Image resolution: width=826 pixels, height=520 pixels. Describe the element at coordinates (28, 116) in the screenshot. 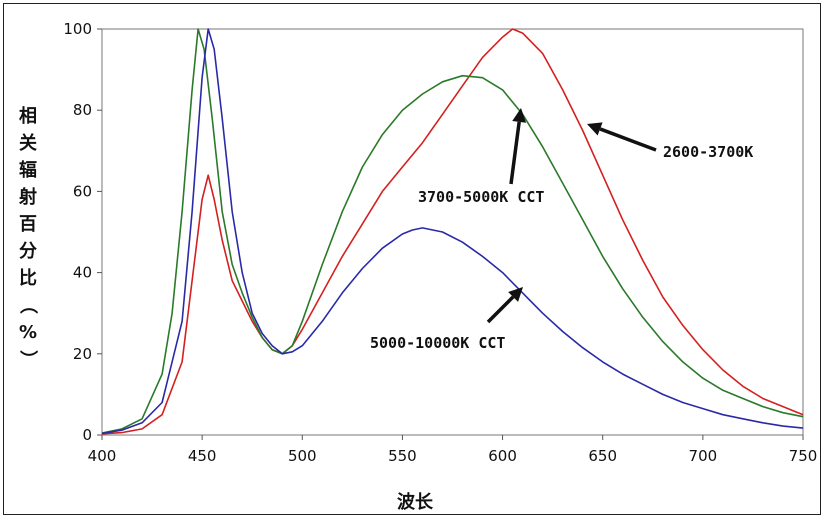

I see `y-axis-label-char: 相` at that location.